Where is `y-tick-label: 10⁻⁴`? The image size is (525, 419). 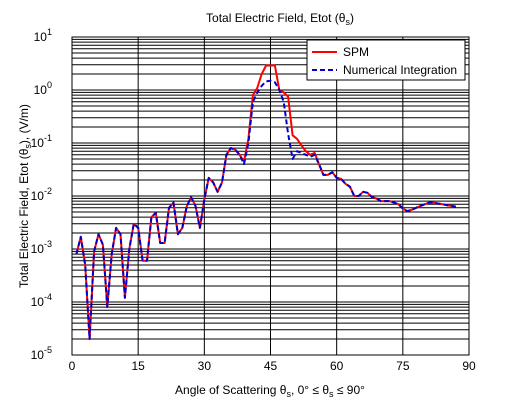 y-tick-label: 10⁻⁴ is located at coordinates (41, 300).